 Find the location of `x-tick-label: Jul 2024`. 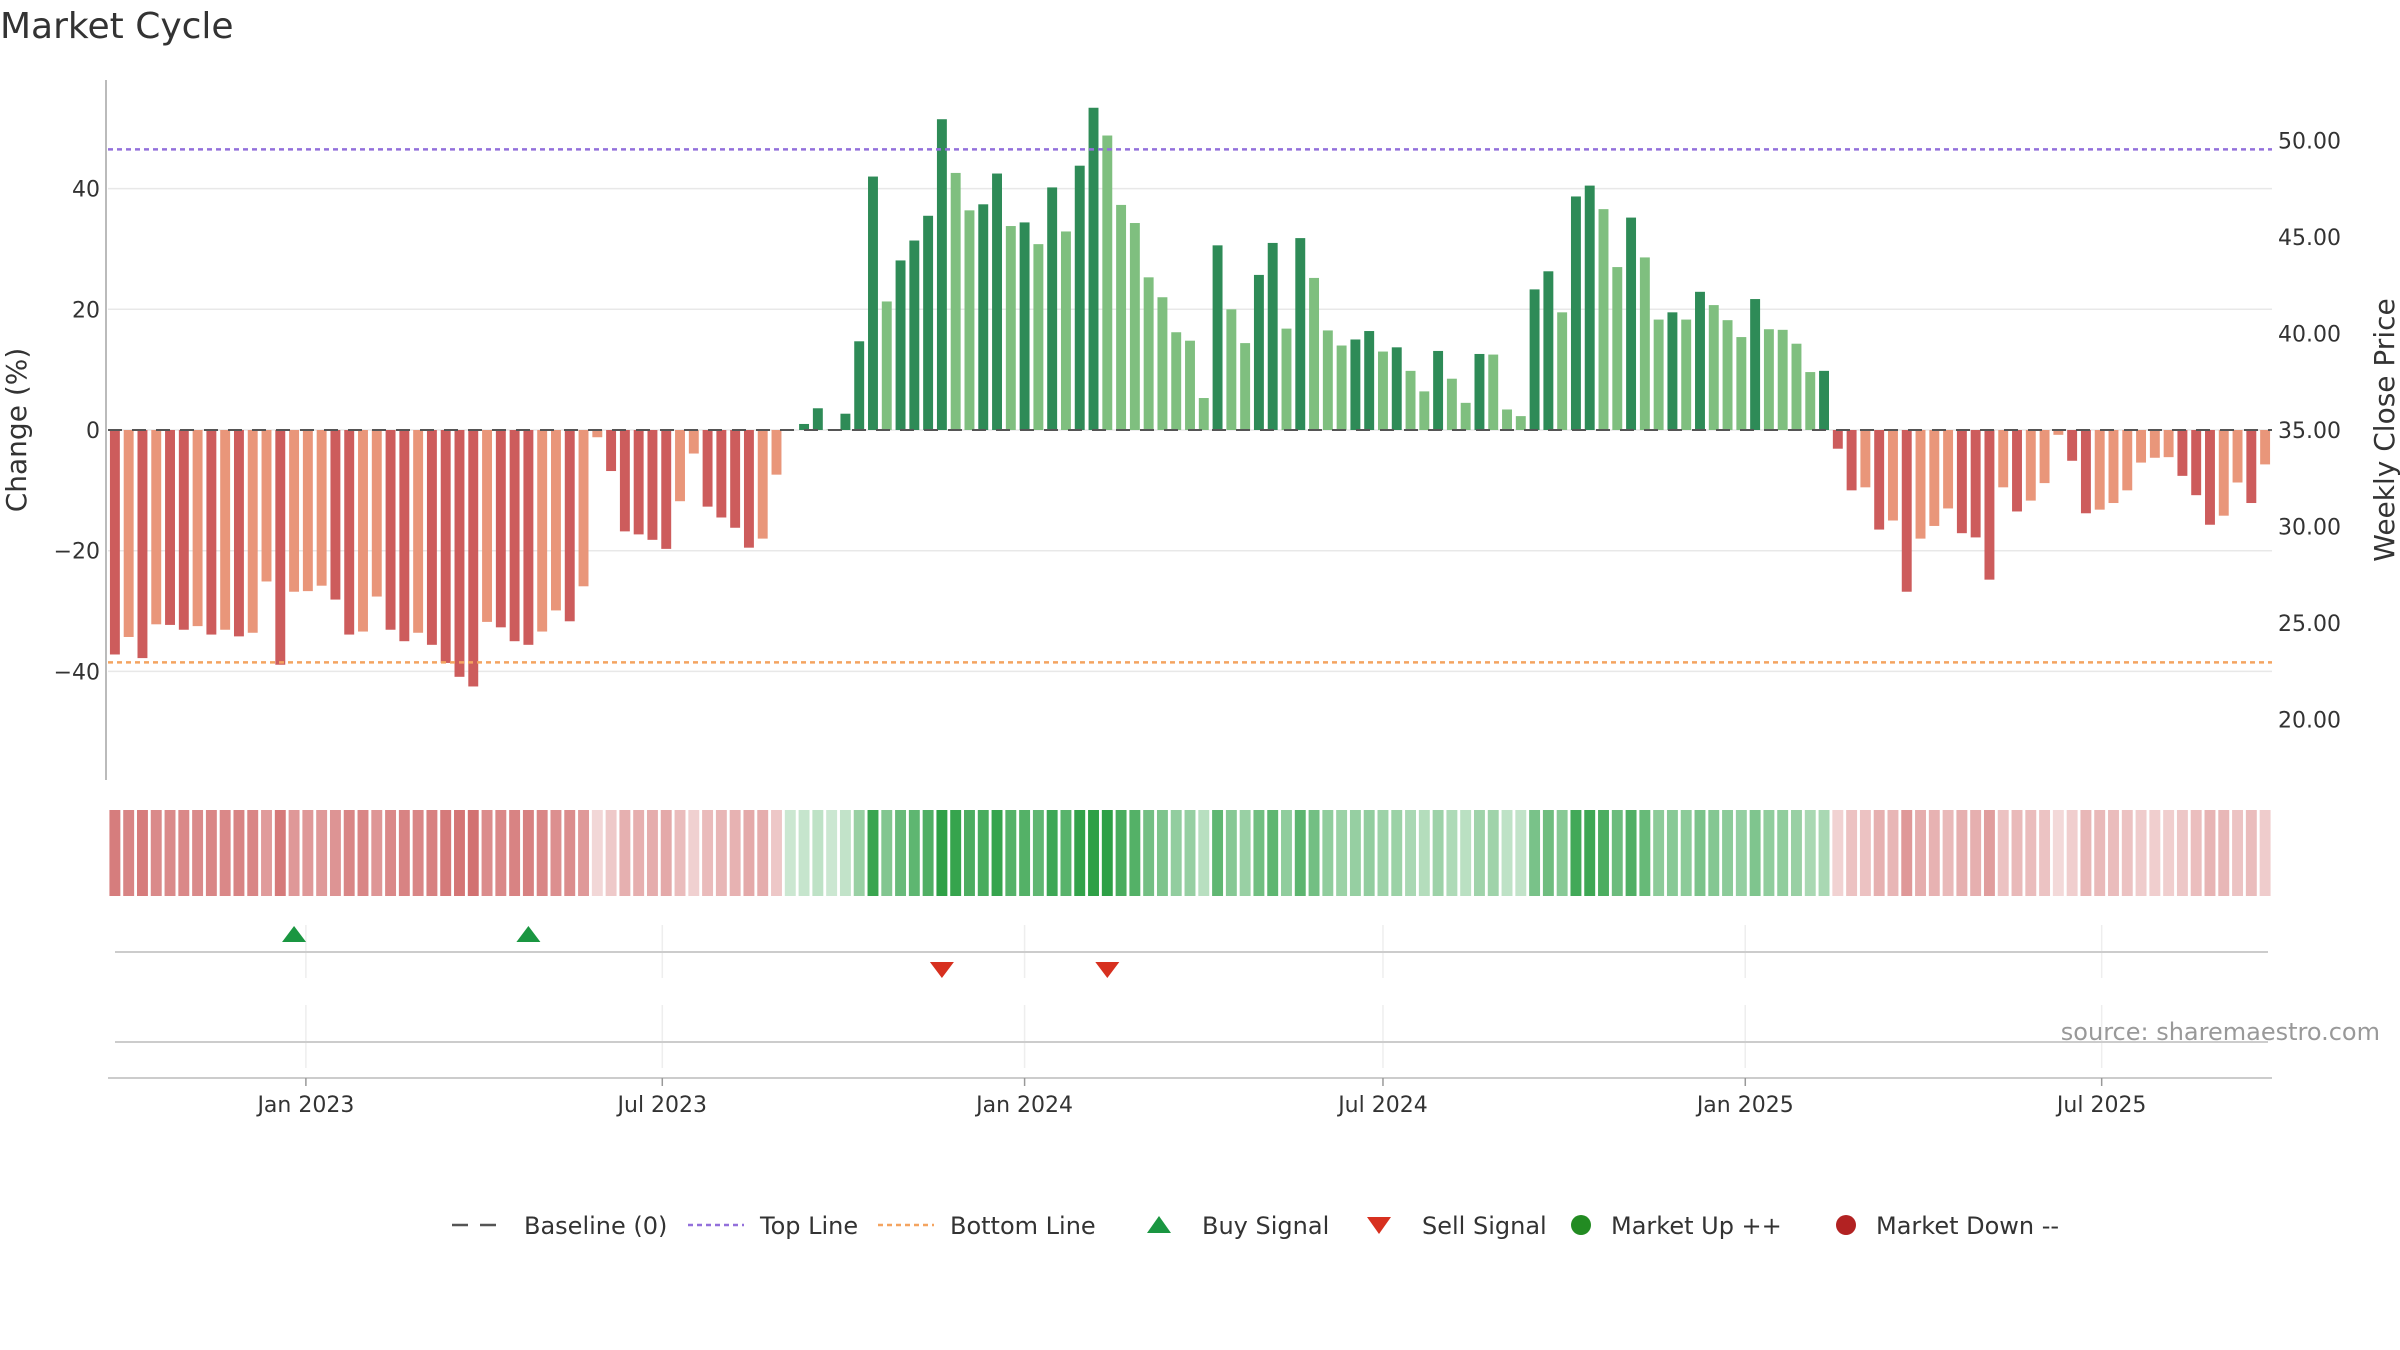

x-tick-label: Jul 2024 is located at coordinates (1382, 1105).